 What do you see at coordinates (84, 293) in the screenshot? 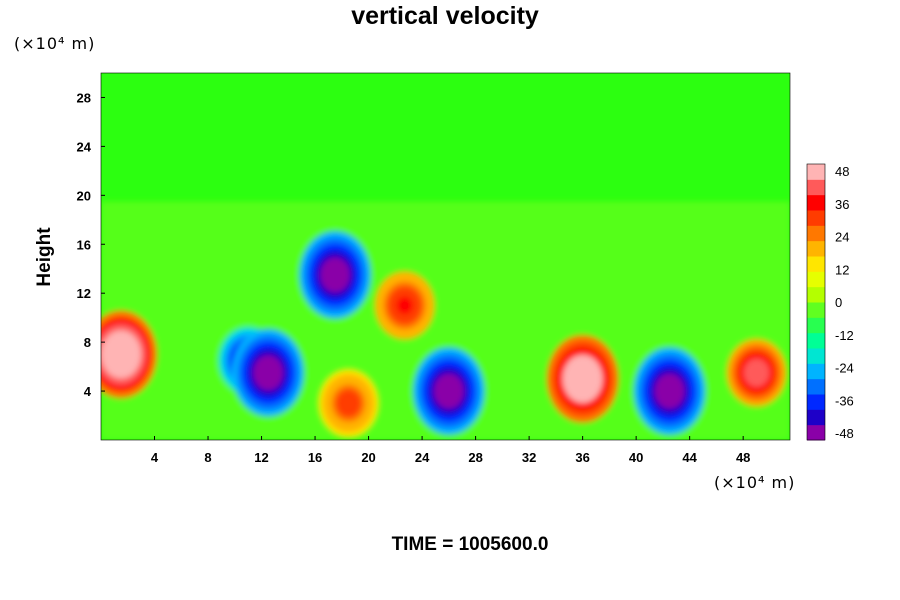
I see `y-tick-label: 12` at bounding box center [84, 293].